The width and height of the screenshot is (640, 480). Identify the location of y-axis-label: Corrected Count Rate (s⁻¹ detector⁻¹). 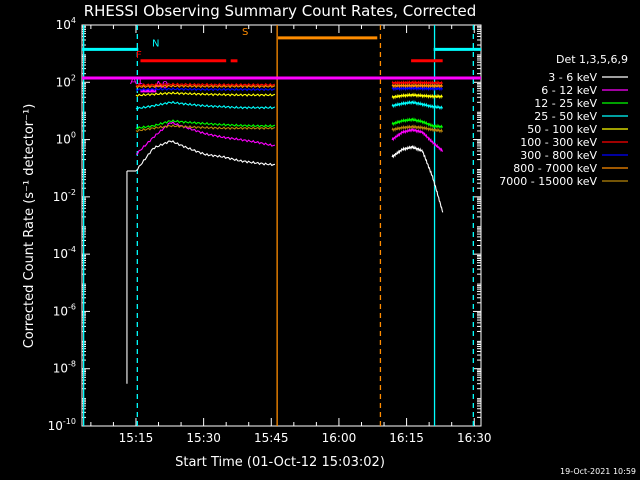
(29, 226).